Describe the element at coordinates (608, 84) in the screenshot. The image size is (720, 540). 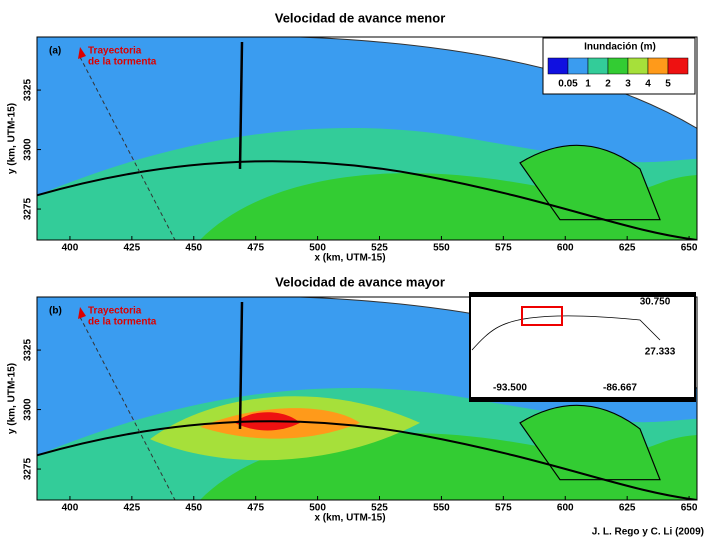
I see `legend-tick-label: 2` at that location.